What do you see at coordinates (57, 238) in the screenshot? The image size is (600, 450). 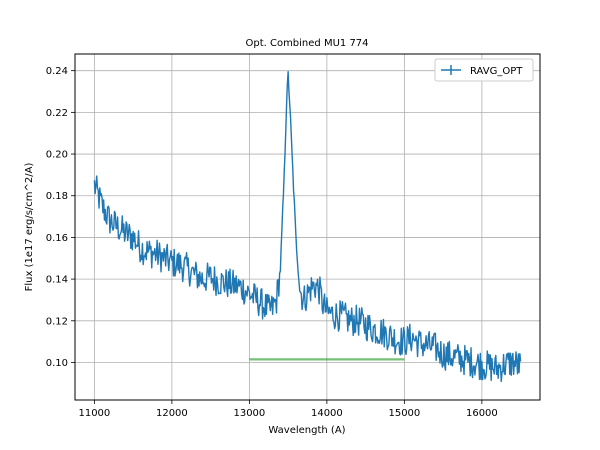 I see `y-tick-label: 0.16` at bounding box center [57, 238].